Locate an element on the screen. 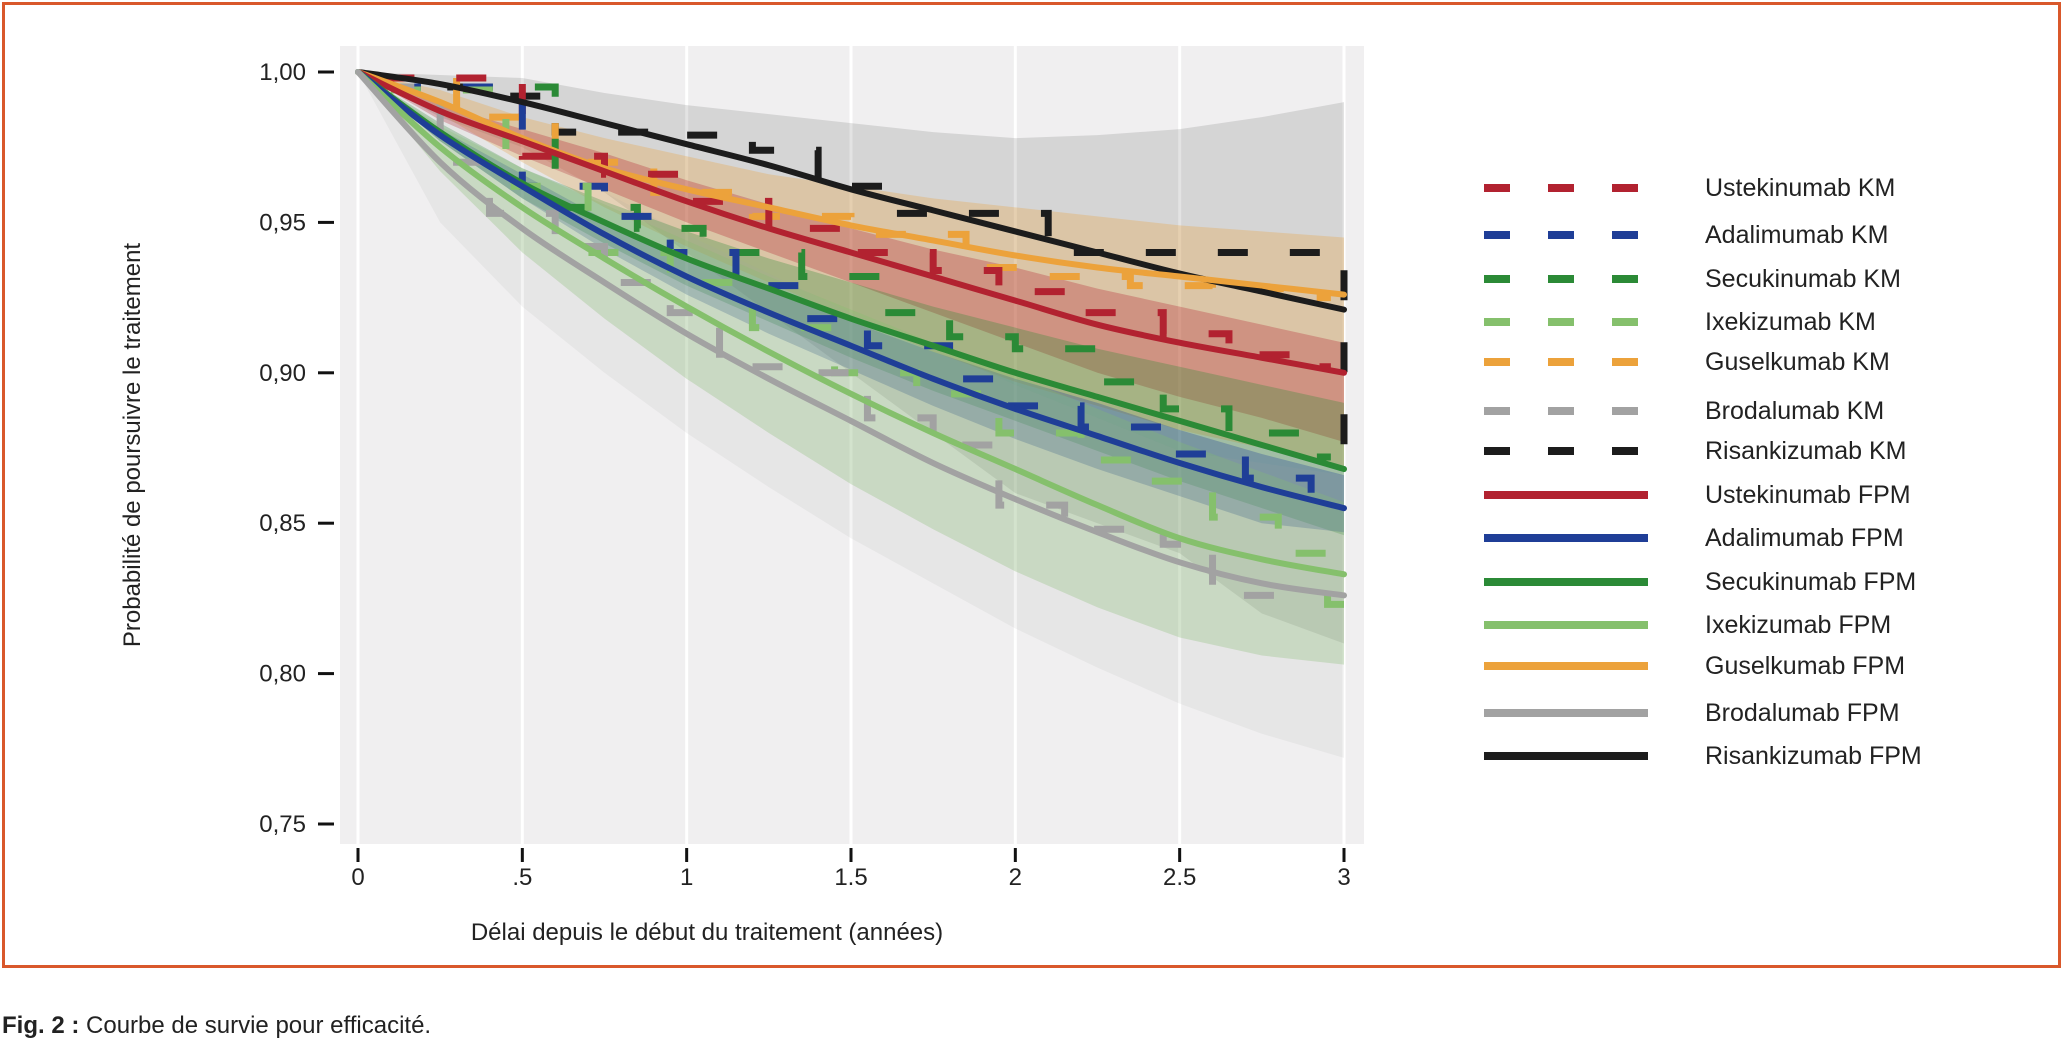  y-tick-label-3: 0,85 is located at coordinates (282, 523).